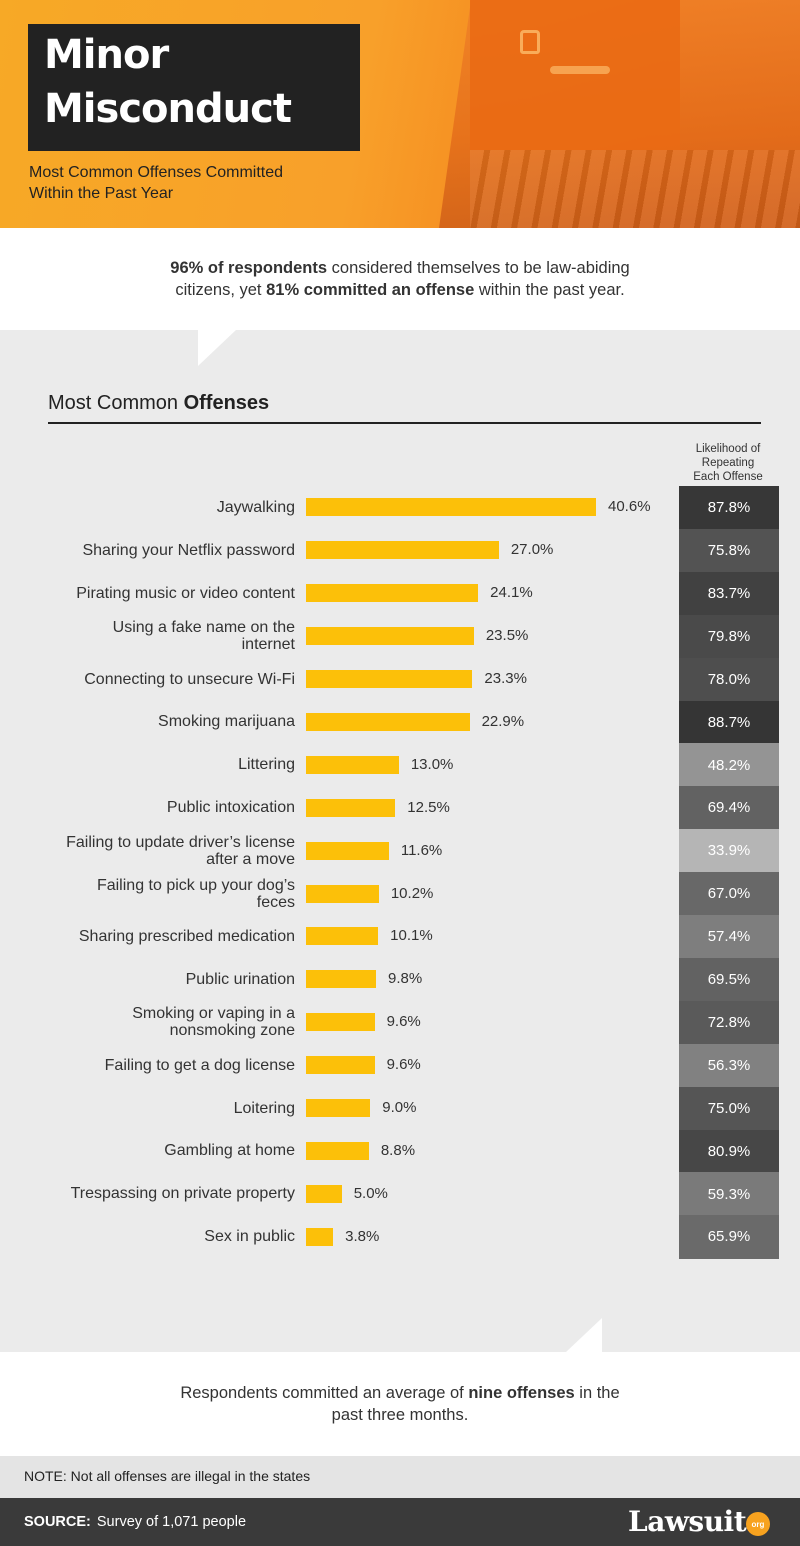  I want to click on offense-label-line: Sharing your Netflix password, so click(188, 550).